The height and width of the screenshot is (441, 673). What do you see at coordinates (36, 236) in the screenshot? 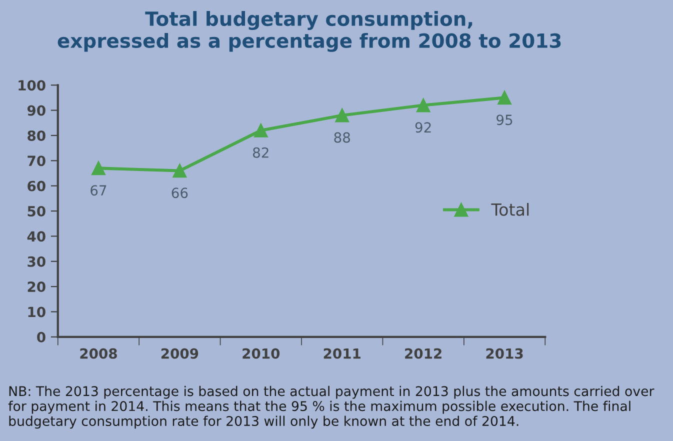
I see `y-tick-label: 40` at bounding box center [36, 236].